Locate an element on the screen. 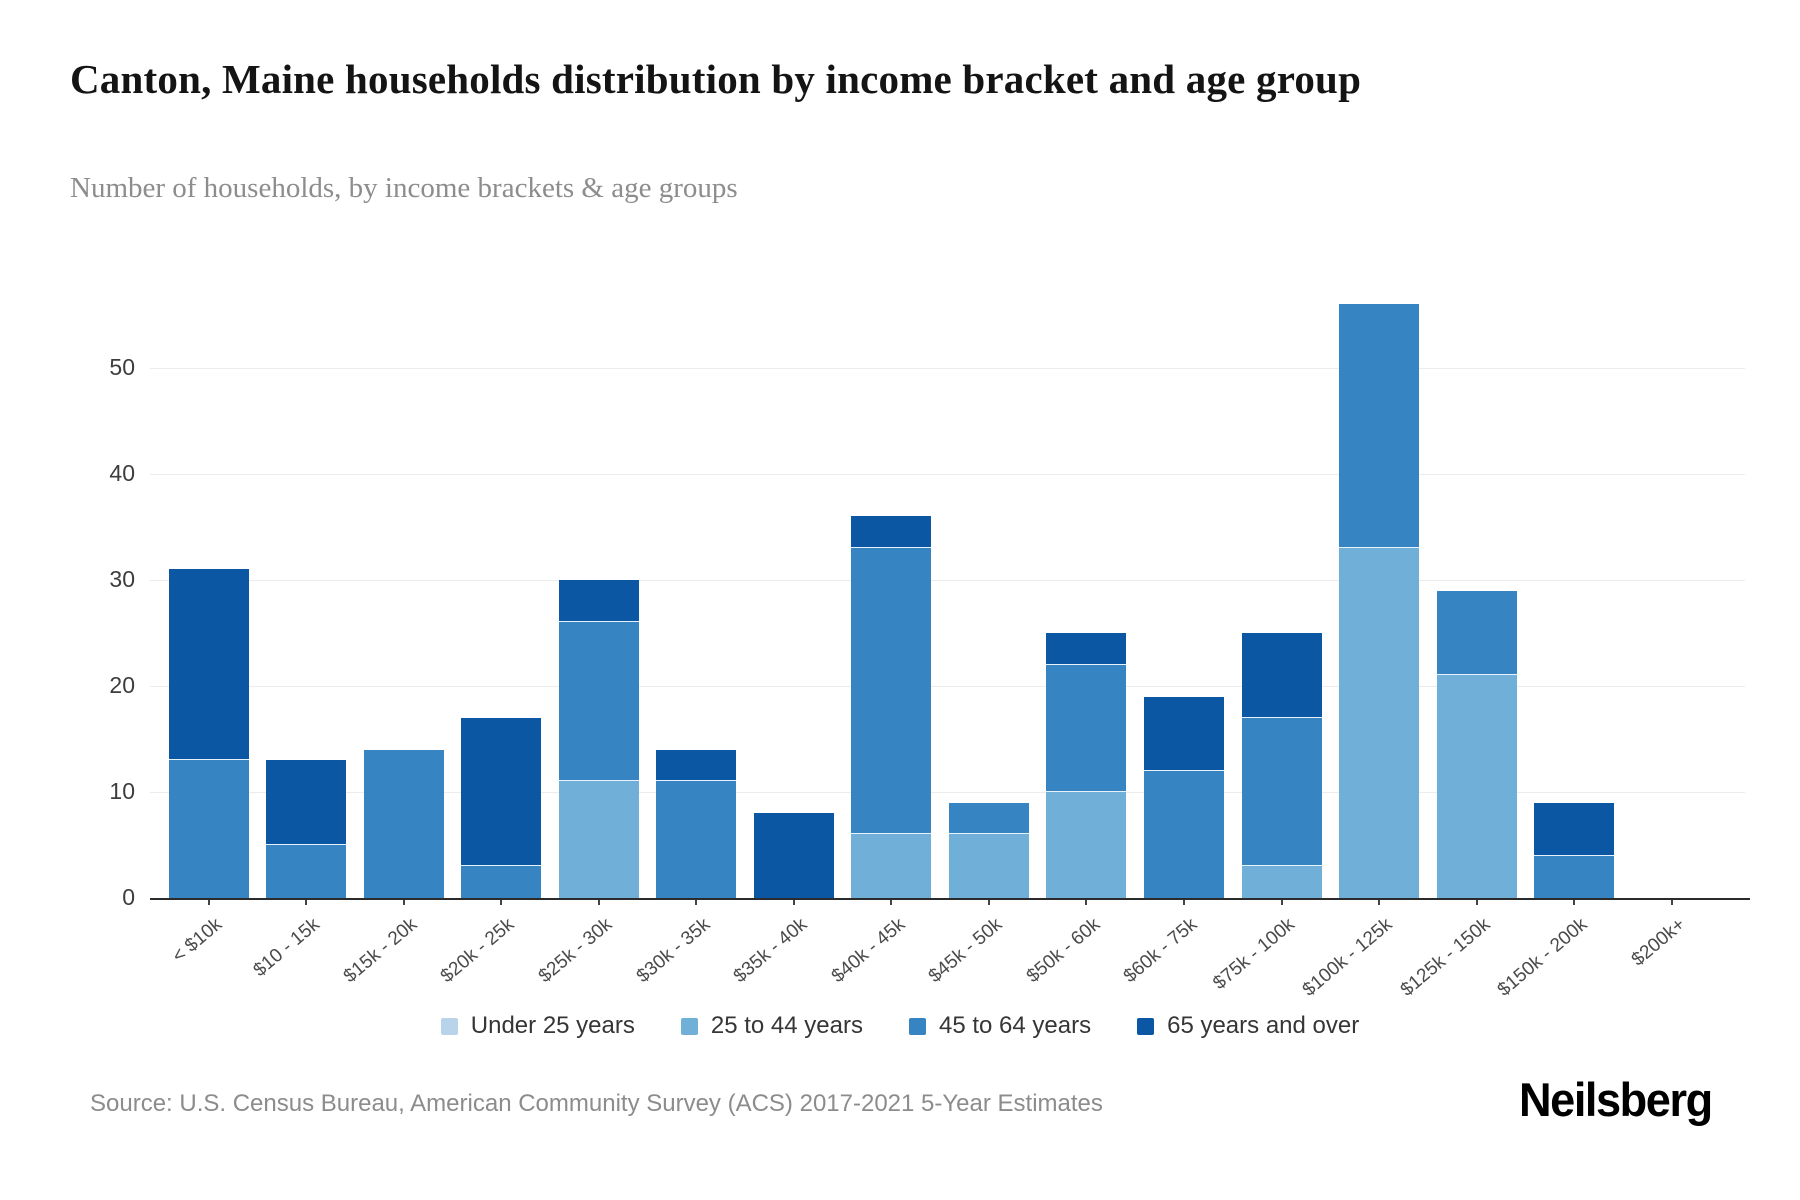 The width and height of the screenshot is (1800, 1200). bar-75k-100k is located at coordinates (1281, 765).